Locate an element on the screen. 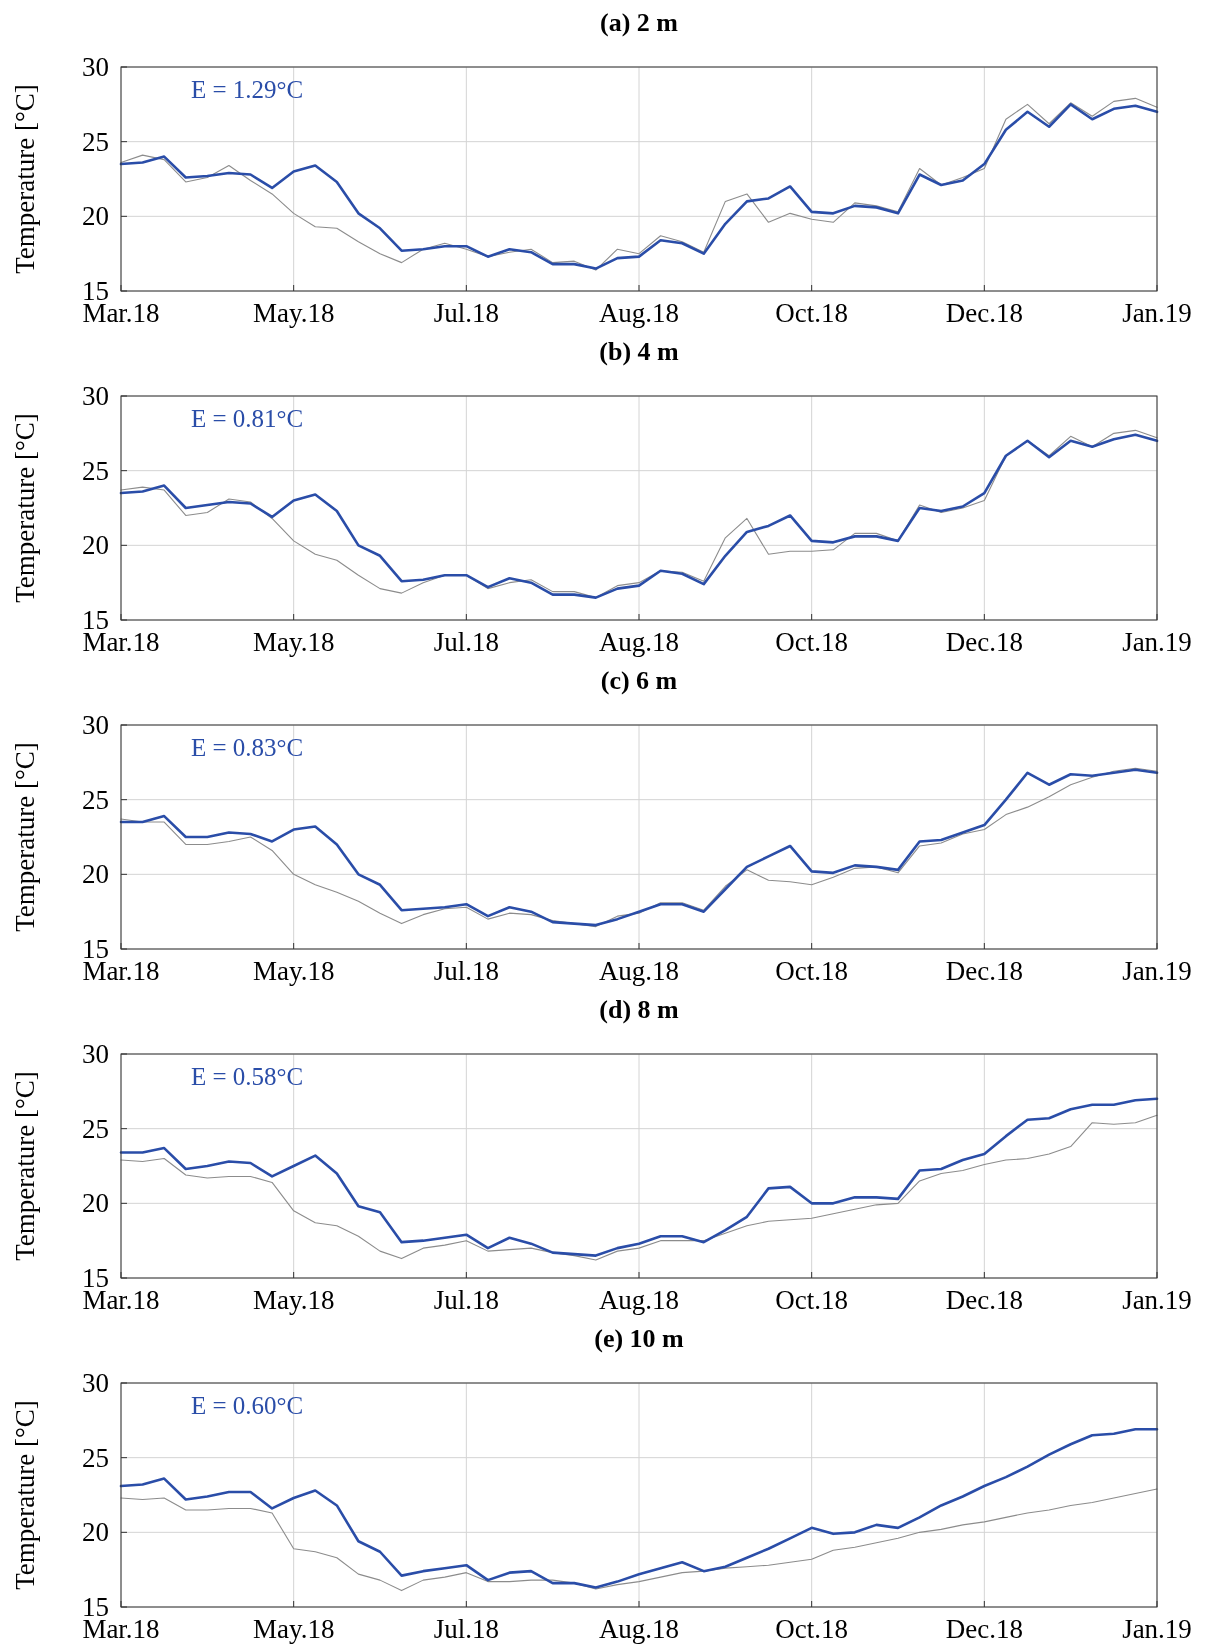 This screenshot has height=1650, width=1216. chart-title: (b) 4 m is located at coordinates (639, 351).